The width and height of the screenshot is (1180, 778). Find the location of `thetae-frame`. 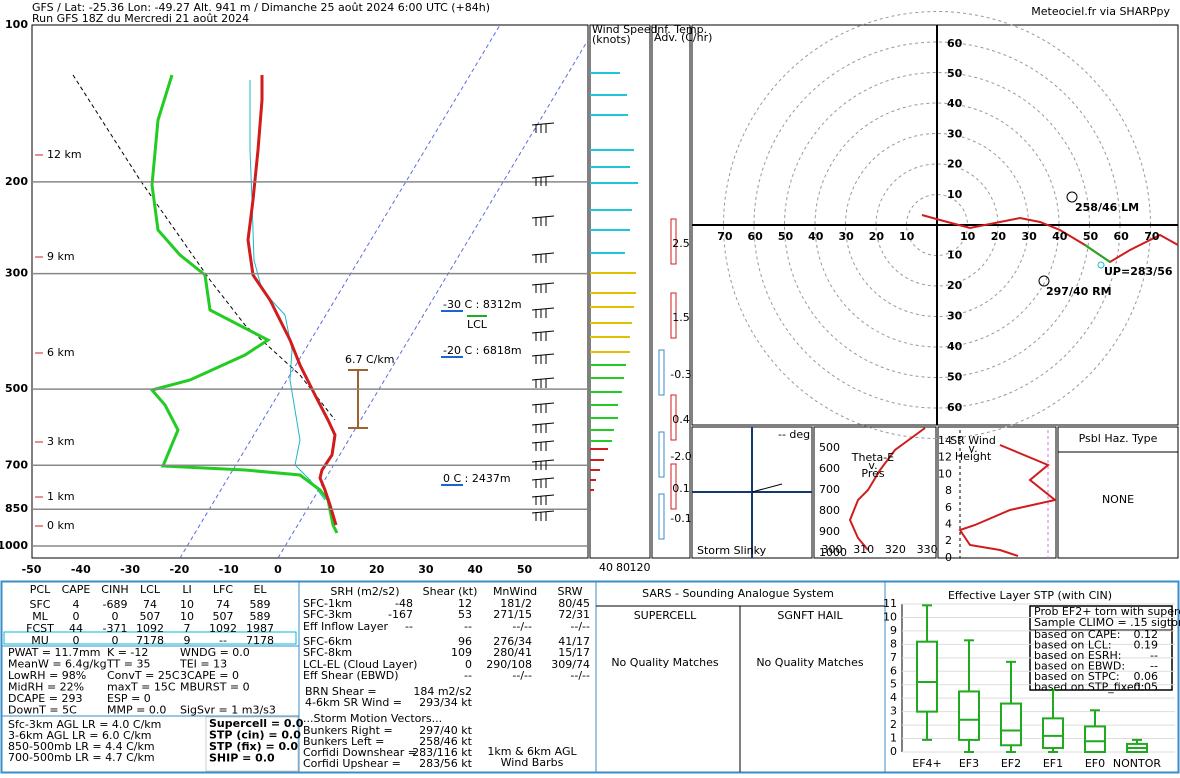

thetae-frame is located at coordinates (875, 492).